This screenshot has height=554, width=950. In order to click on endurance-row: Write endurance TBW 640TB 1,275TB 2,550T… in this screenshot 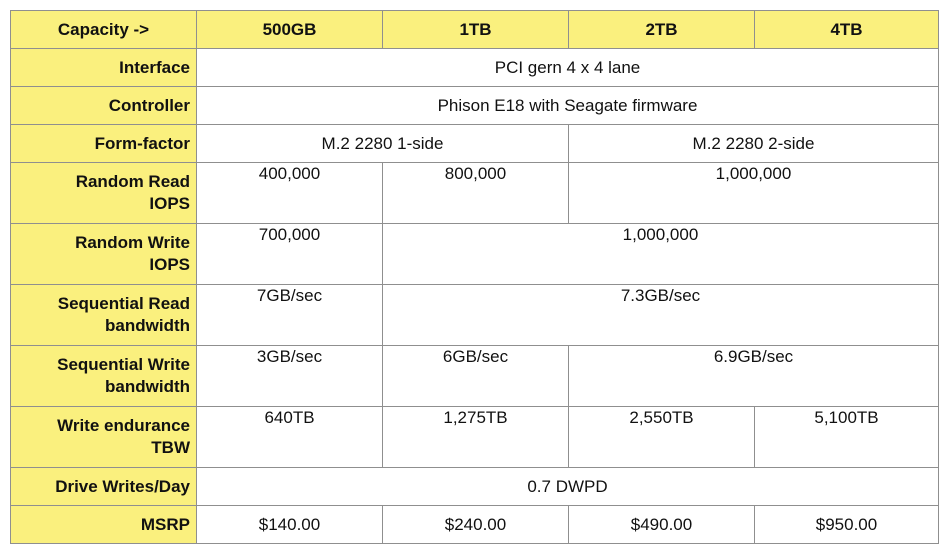, I will do `click(474, 437)`.